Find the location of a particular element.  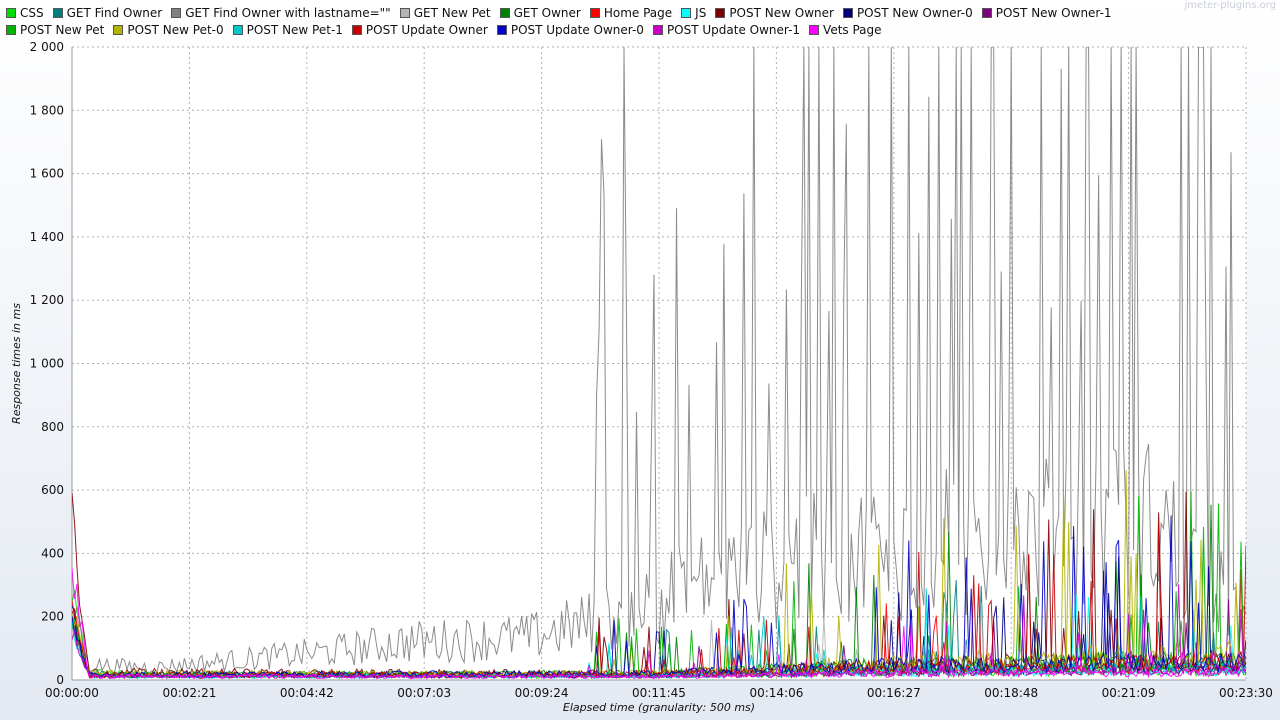

legend-item: POST Update Owner-1 is located at coordinates (726, 29).